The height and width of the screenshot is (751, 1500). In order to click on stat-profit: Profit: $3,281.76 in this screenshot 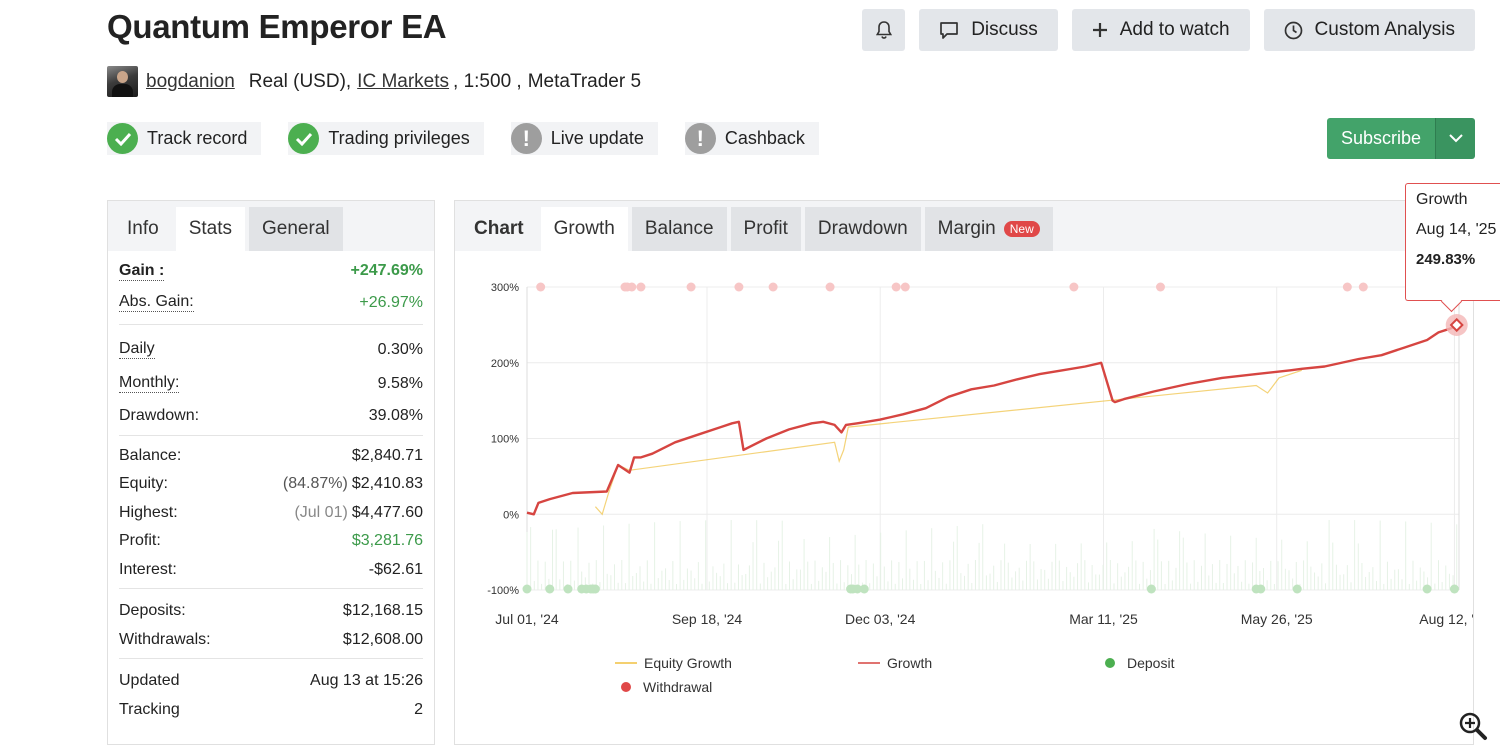, I will do `click(271, 541)`.